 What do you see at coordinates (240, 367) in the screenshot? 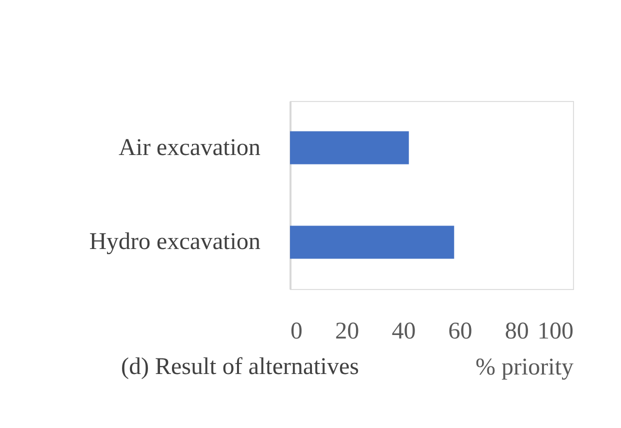
I see `text: (d) Result of alternatives` at bounding box center [240, 367].